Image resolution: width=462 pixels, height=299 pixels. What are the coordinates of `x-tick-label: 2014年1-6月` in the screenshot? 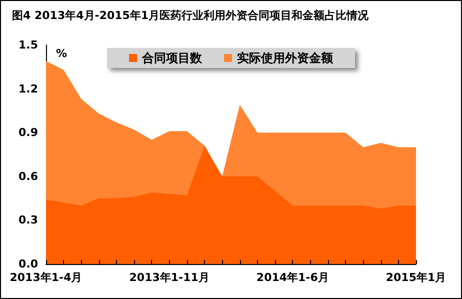 It's located at (292, 277).